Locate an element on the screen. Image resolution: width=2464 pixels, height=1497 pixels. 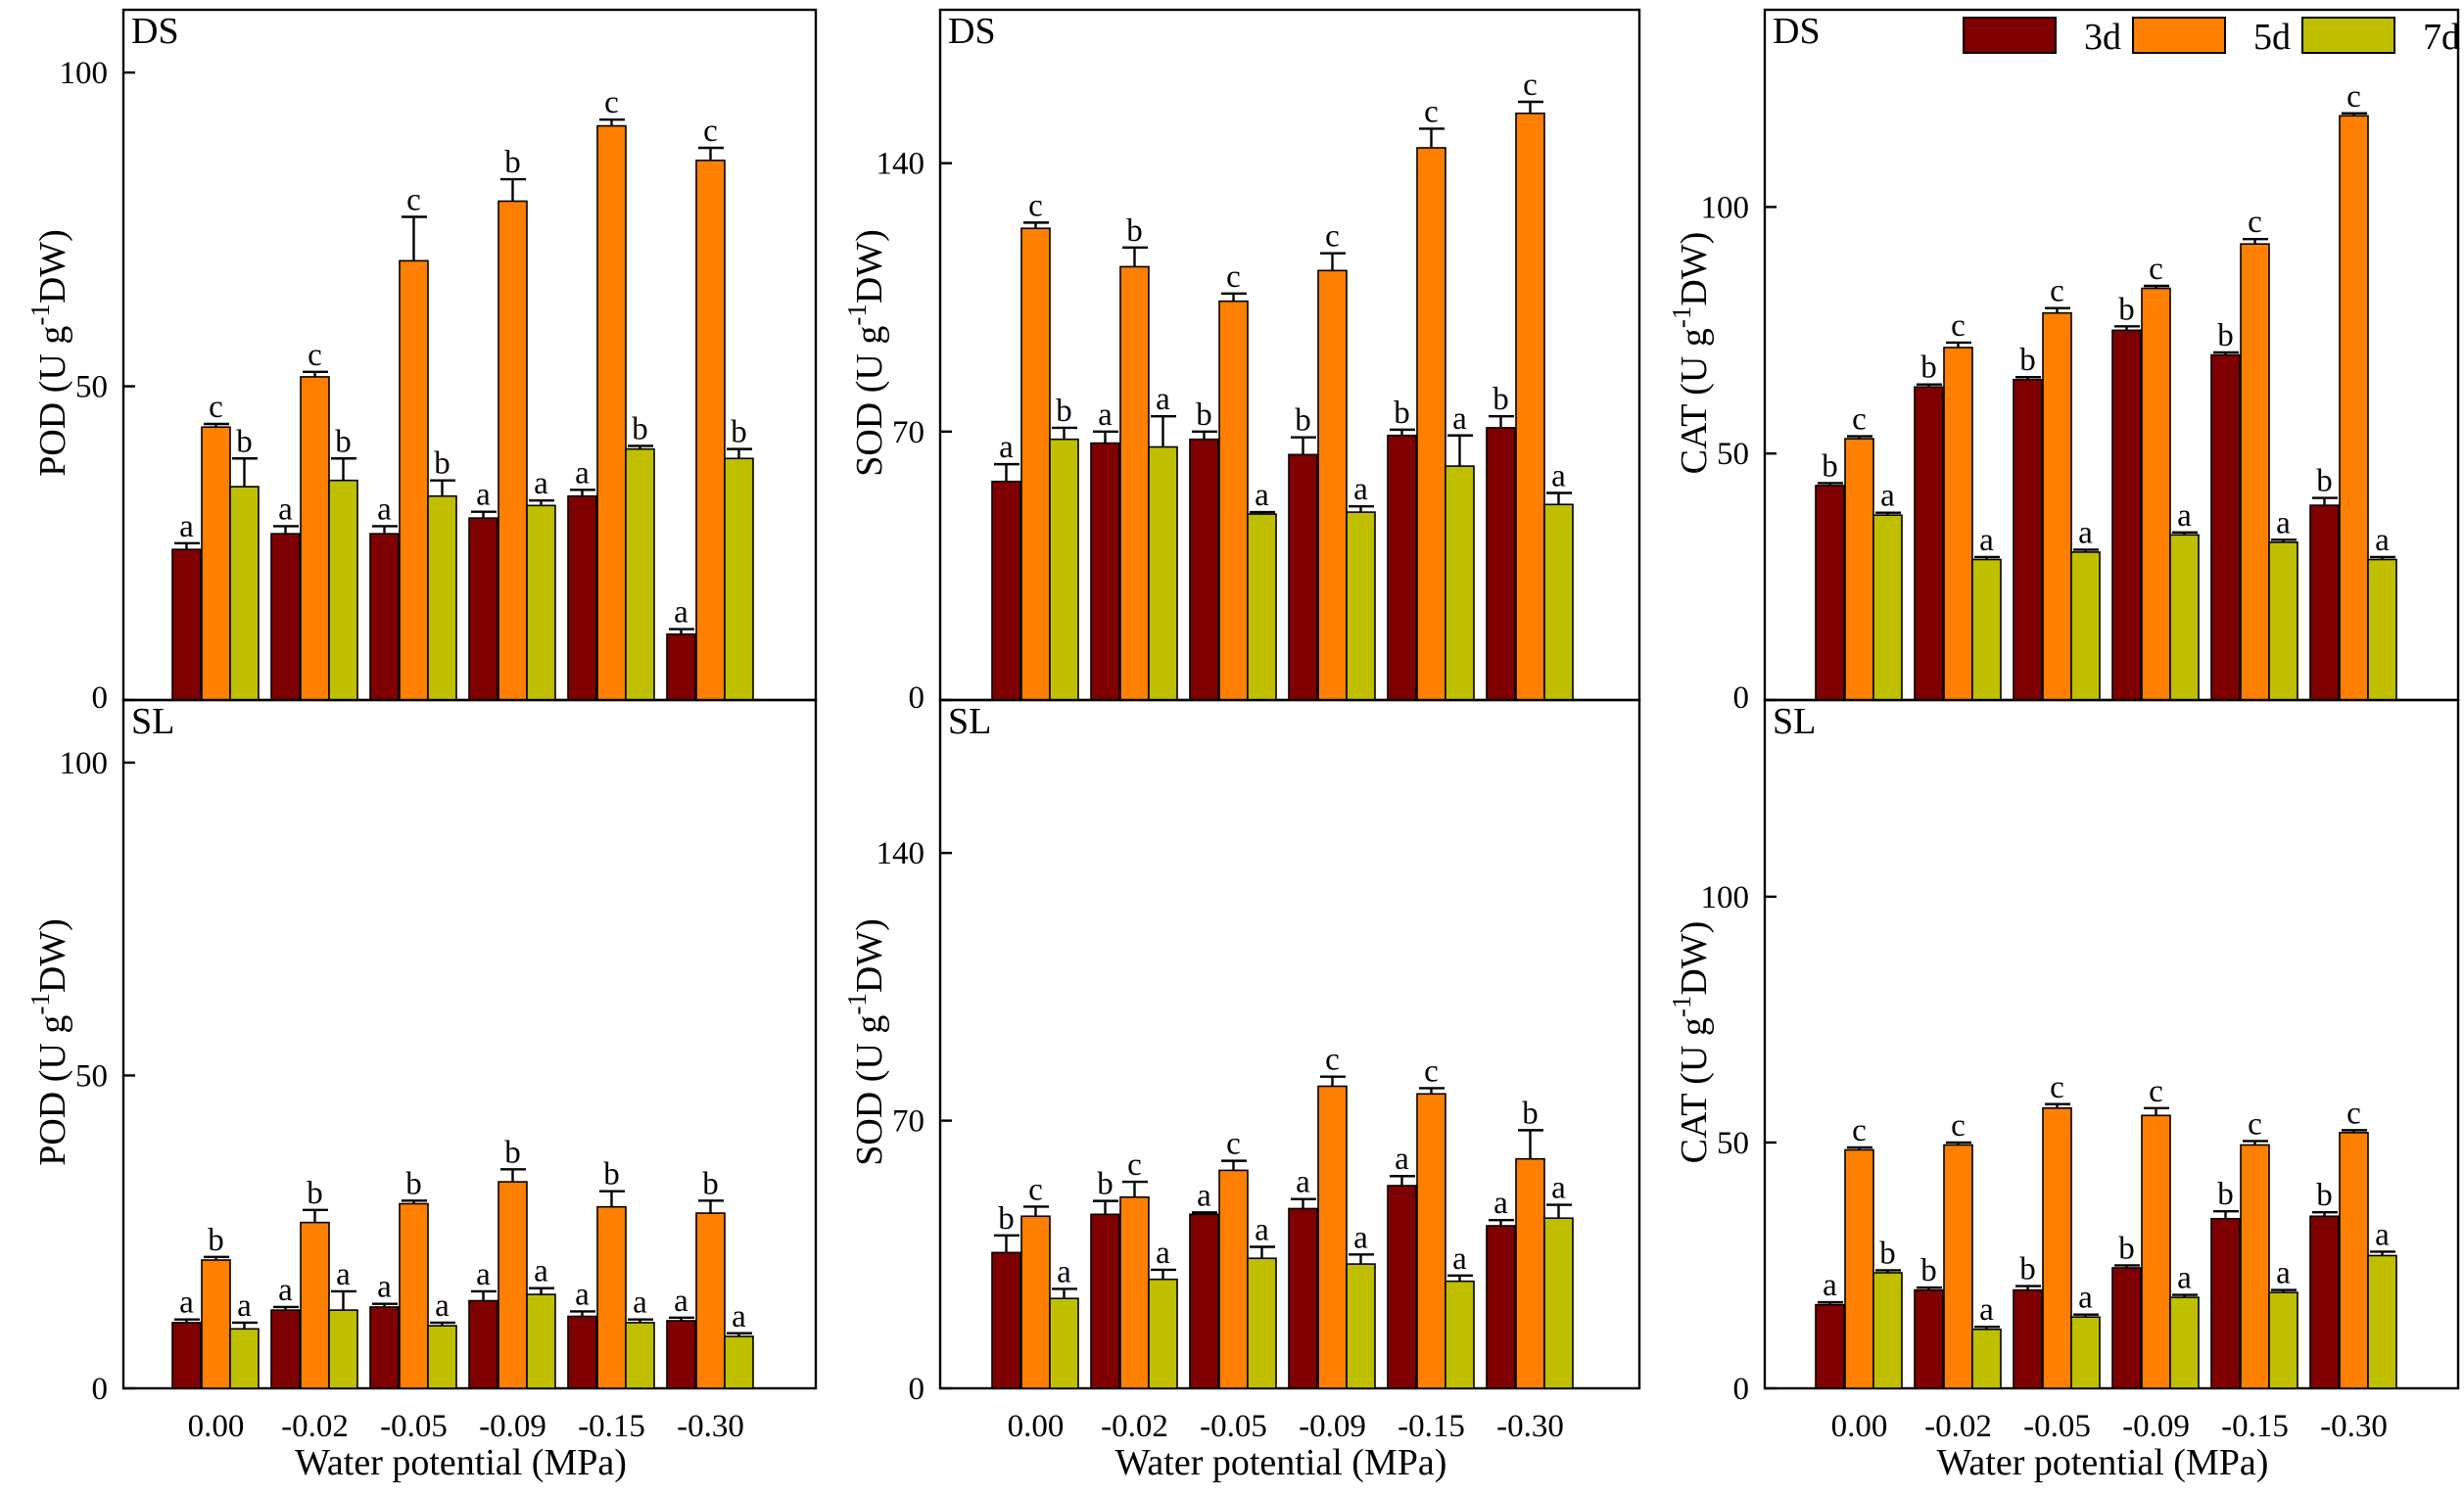
y-axis-label: SOD (U g-1DW) is located at coordinates (866, 353).